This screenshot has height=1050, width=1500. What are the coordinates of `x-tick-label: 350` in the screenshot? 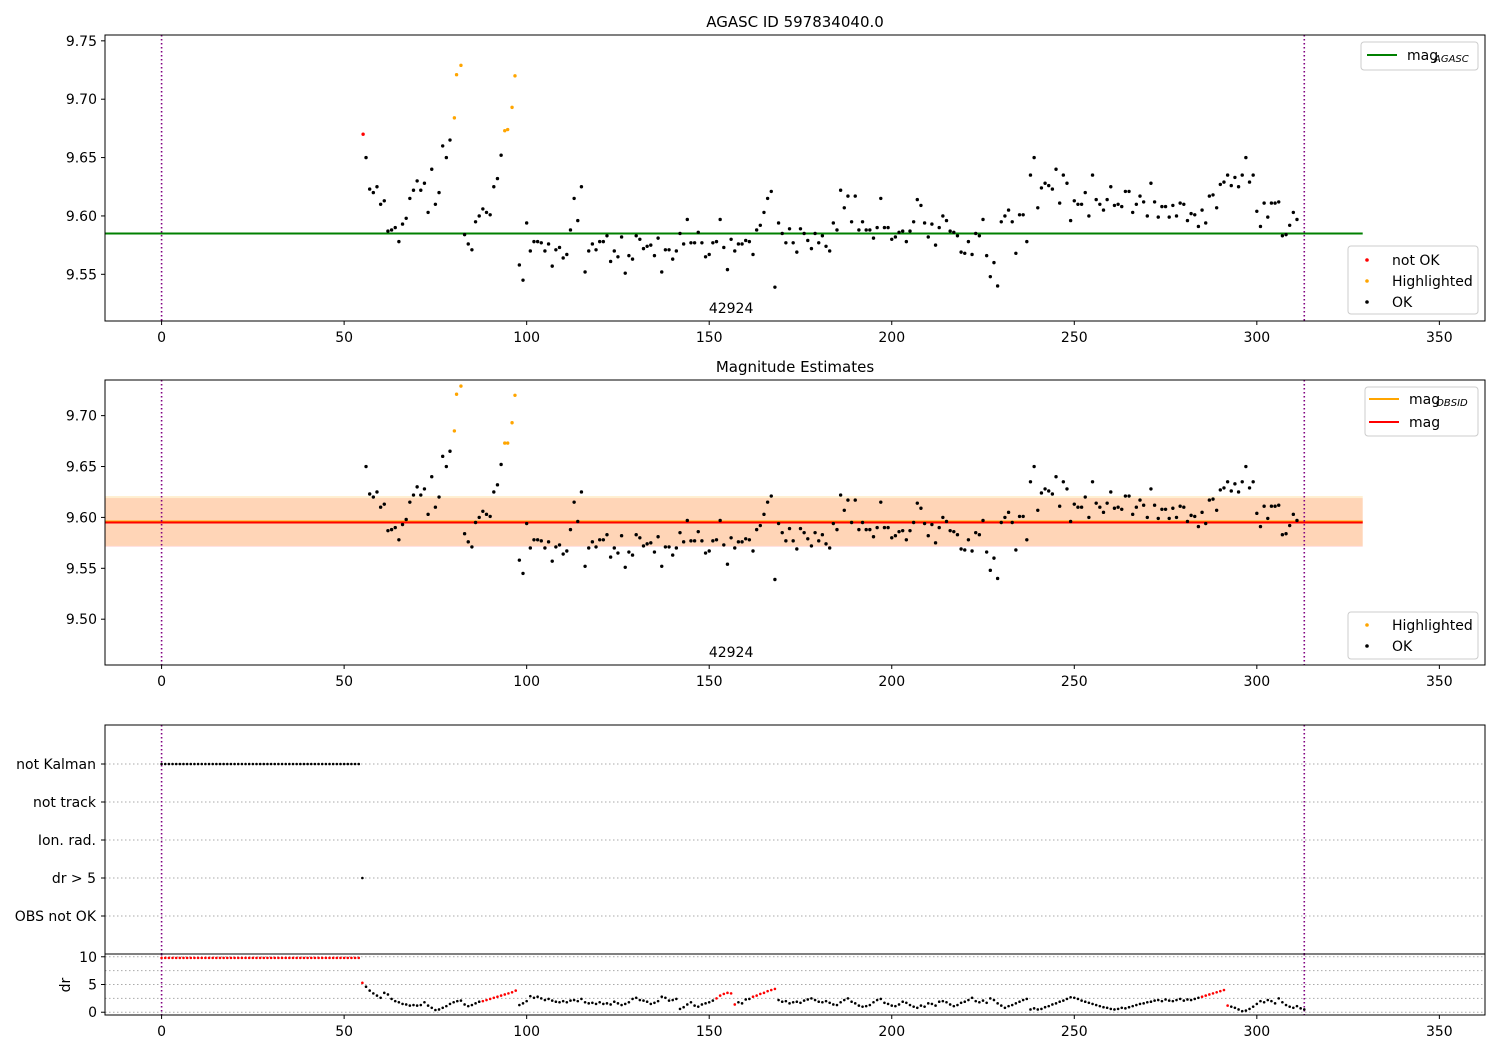 It's located at (1439, 1032).